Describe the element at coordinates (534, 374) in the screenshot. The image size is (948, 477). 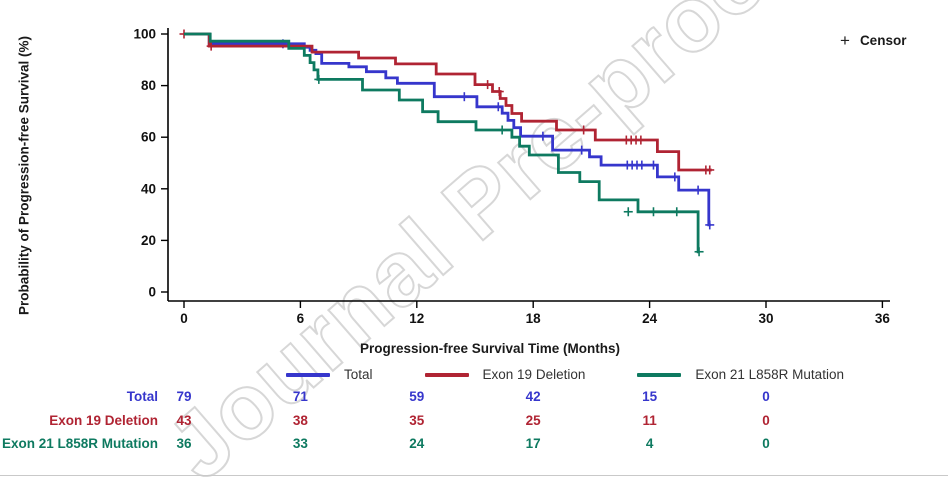
I see `legend-label: Exon 19 Deletion` at that location.